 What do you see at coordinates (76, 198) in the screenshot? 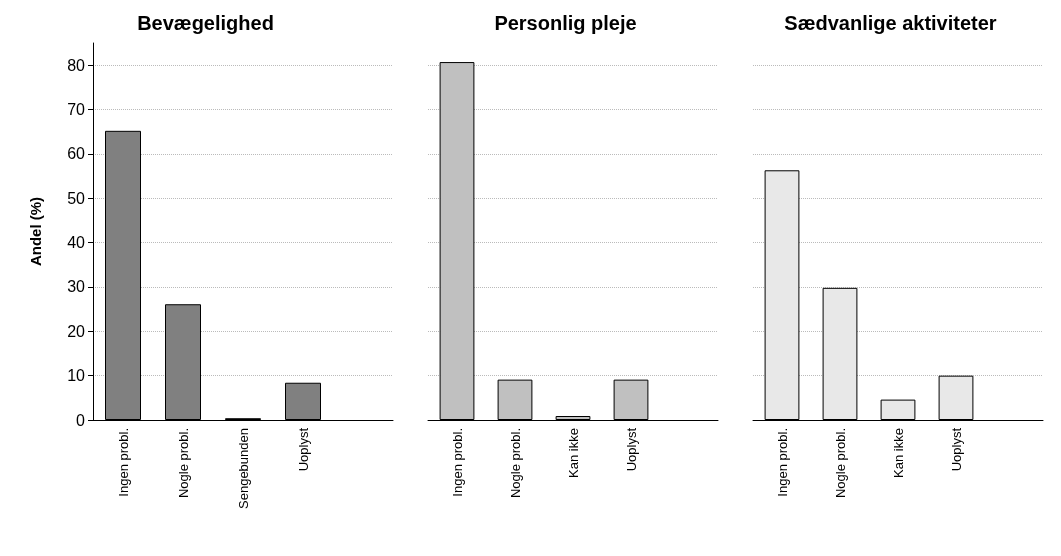
I see `y-tick-label: 50` at bounding box center [76, 198].